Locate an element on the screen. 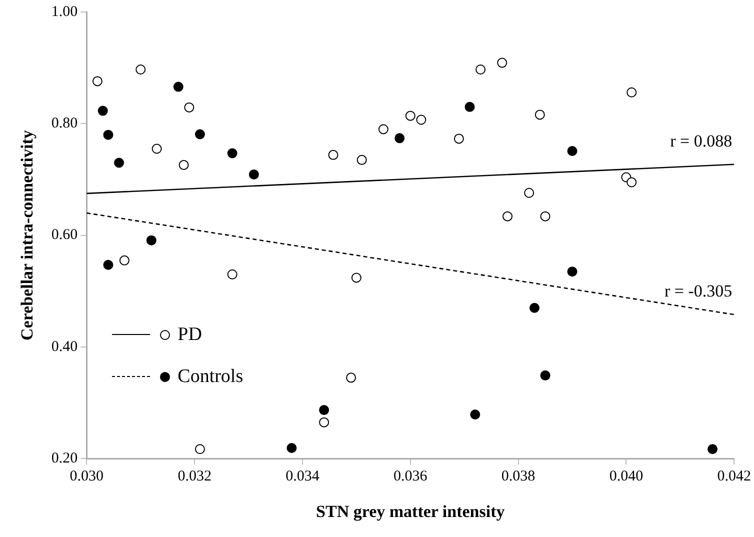  x-tick-label: 0.030 is located at coordinates (87, 476).